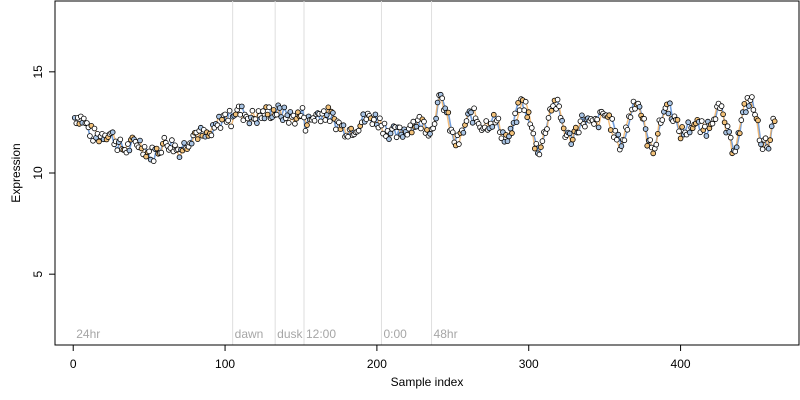 This screenshot has width=800, height=400. I want to click on annotation-0: dawn, so click(249, 334).